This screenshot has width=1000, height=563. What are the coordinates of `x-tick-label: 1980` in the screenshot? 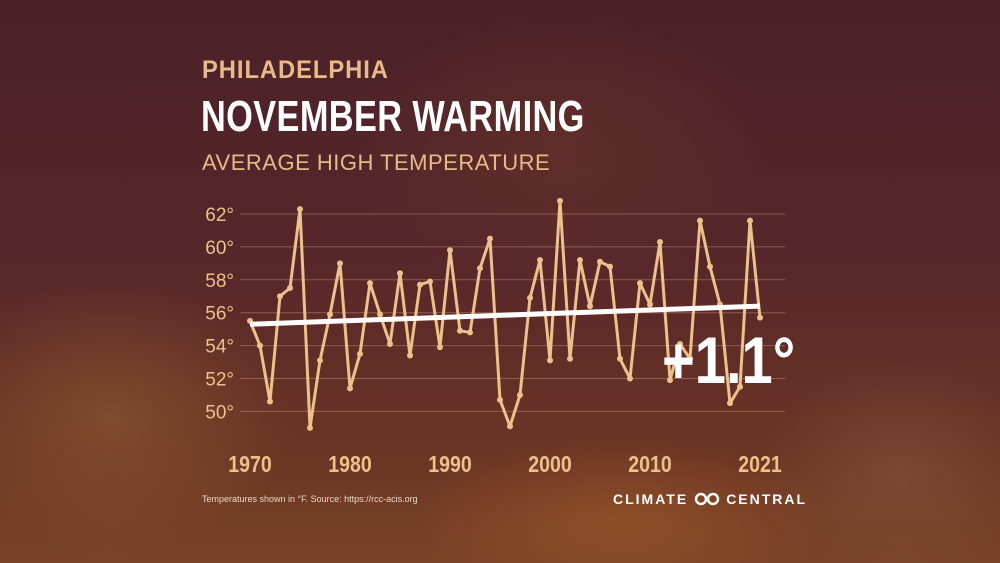 It's located at (349, 465).